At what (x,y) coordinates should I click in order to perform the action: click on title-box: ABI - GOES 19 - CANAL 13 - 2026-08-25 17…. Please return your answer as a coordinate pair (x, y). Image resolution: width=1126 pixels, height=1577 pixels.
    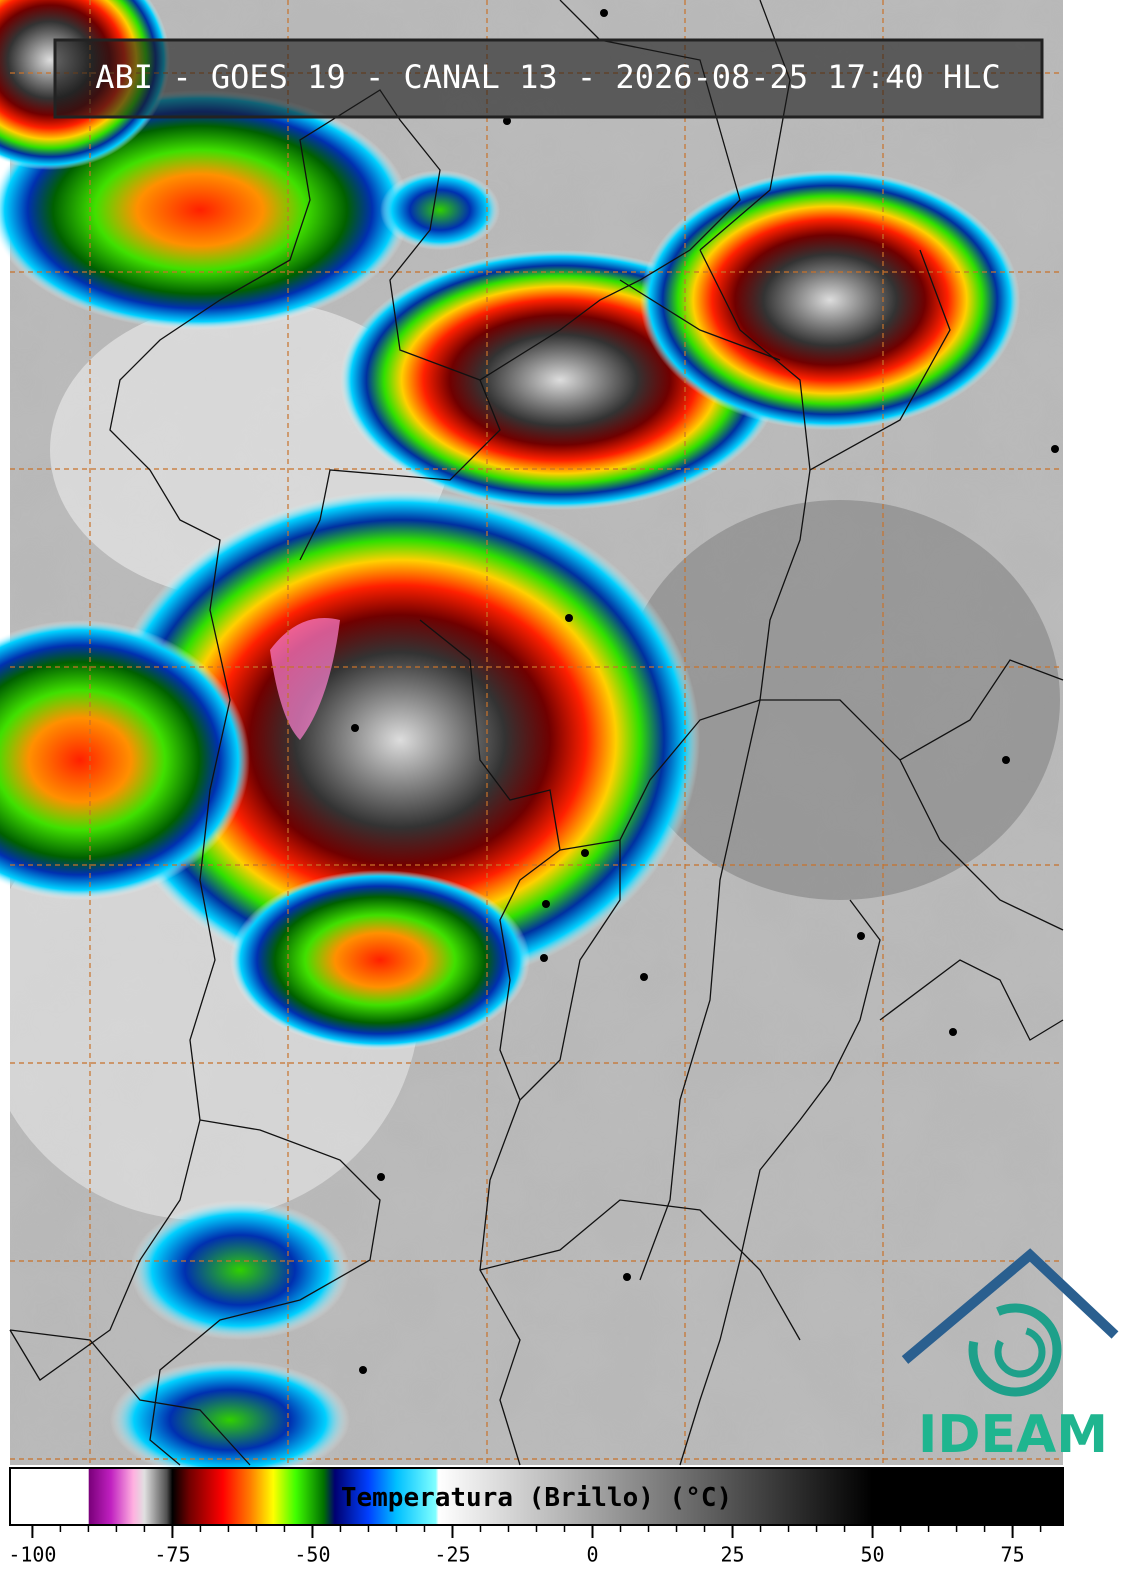
    Looking at the image, I should click on (548, 78).